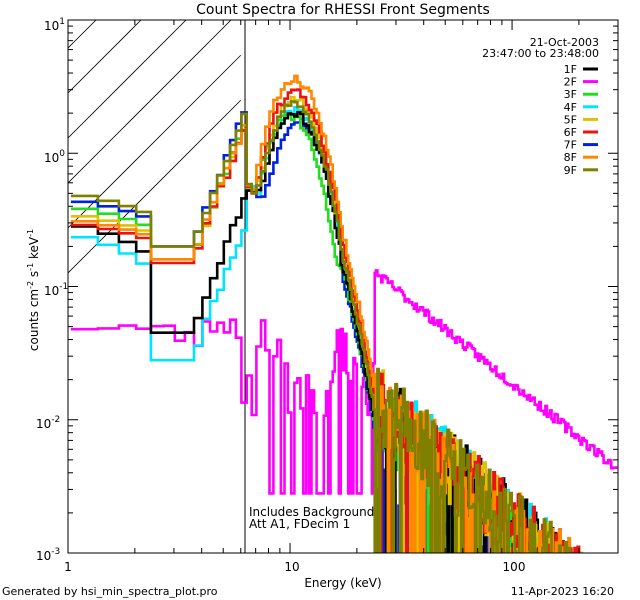  Describe the element at coordinates (540, 53) in the screenshot. I see `time-range: 23:47:00 to 23:48:00` at that location.